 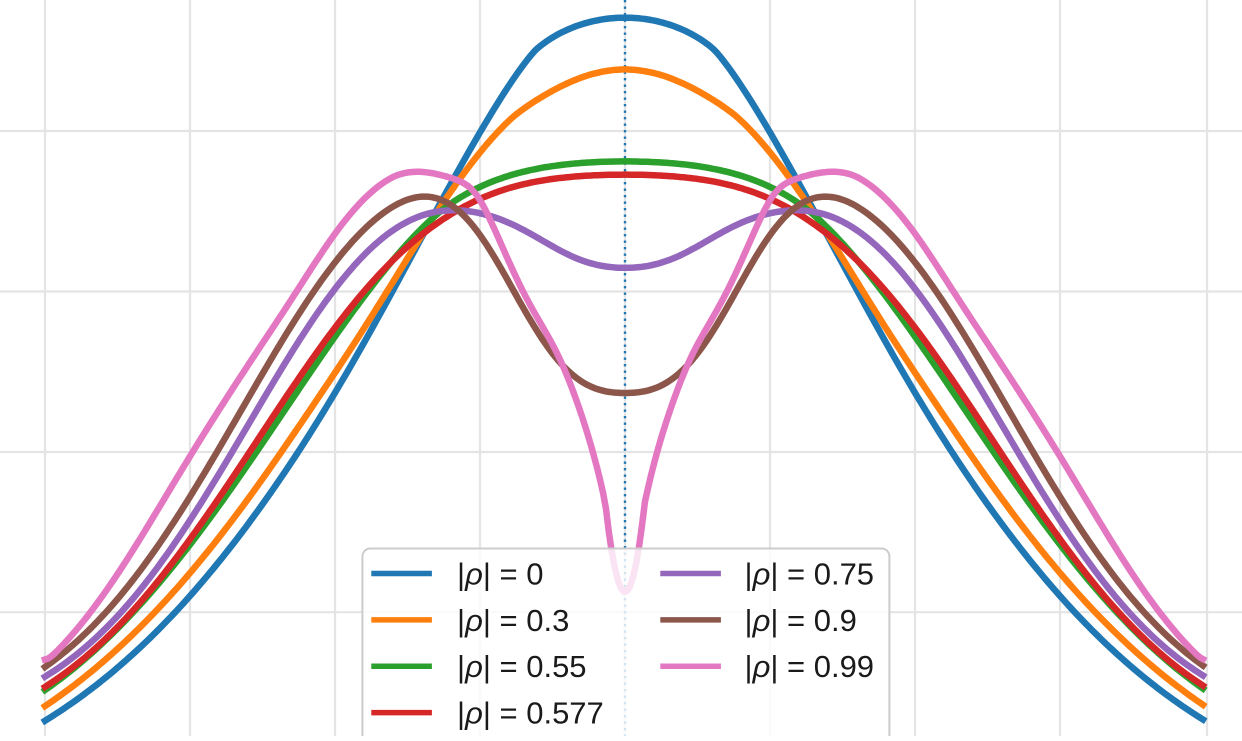 What do you see at coordinates (513, 620) in the screenshot?
I see `svg-text: |ρ| = 0.3` at bounding box center [513, 620].